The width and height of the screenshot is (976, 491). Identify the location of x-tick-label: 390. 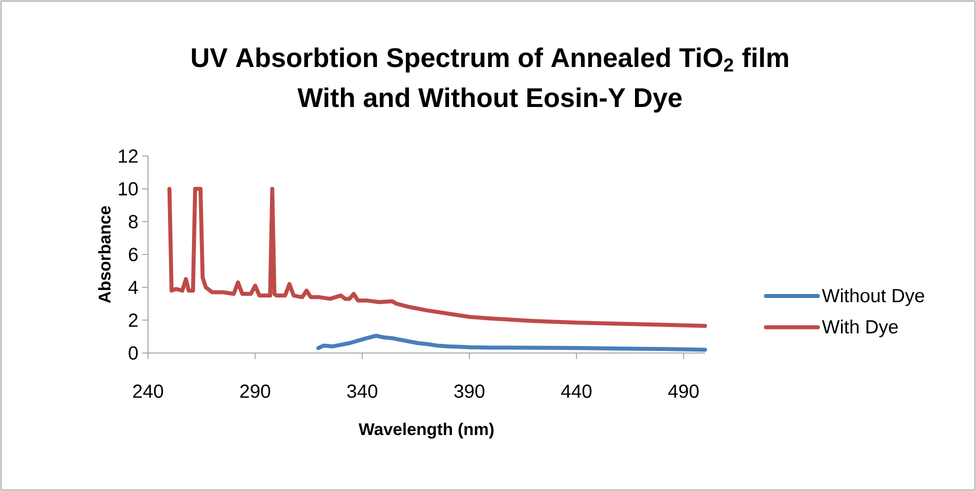
(469, 391).